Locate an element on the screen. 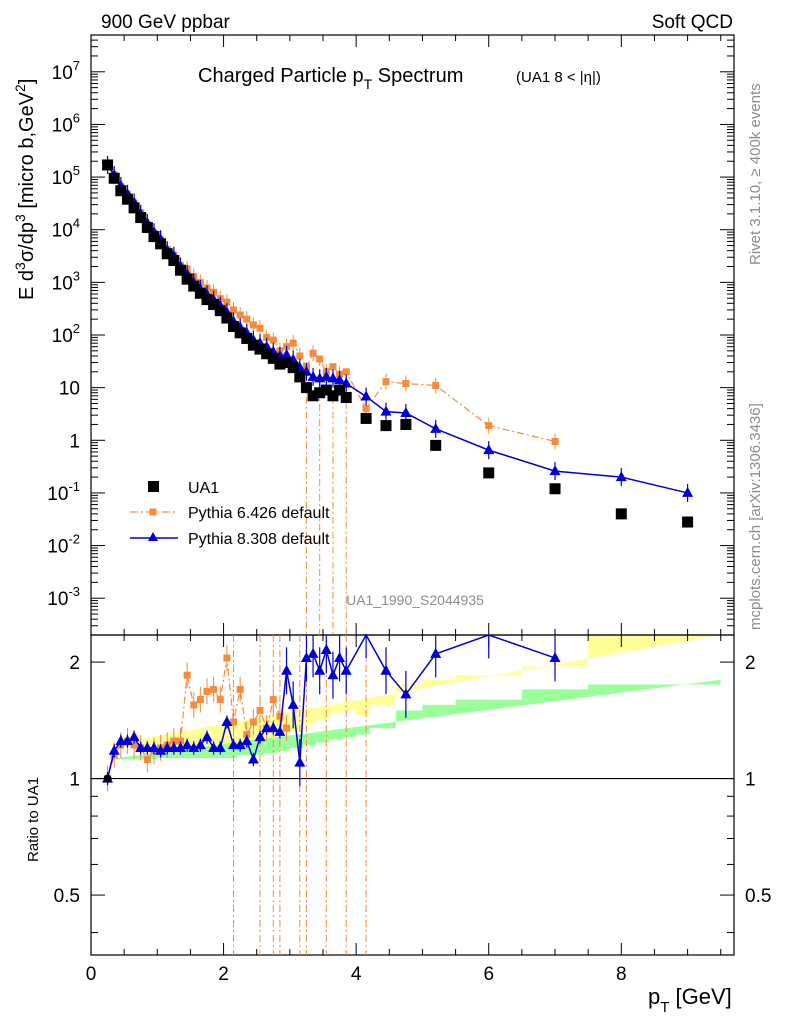 The image size is (786, 1024). y-axis-label: E d3σ/dp3 [micro b,GeV2] is located at coordinates (25, 189).